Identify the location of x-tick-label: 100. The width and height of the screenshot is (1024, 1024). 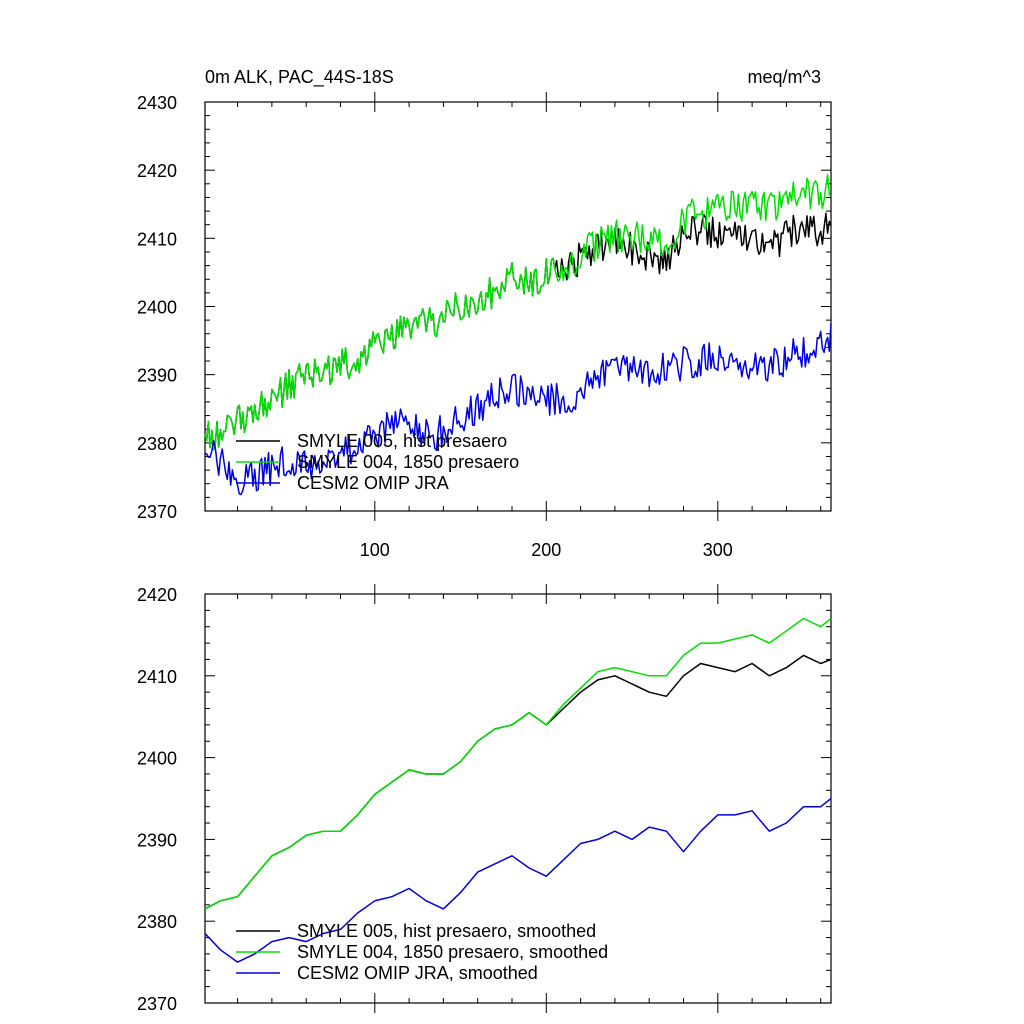
(375, 550).